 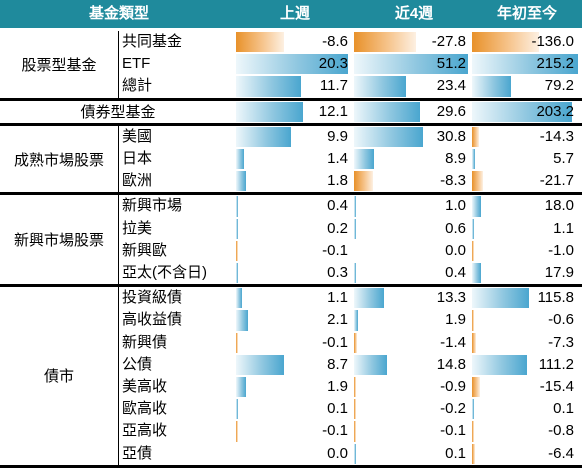 What do you see at coordinates (453, 181) in the screenshot?
I see `data-value: -8.3` at bounding box center [453, 181].